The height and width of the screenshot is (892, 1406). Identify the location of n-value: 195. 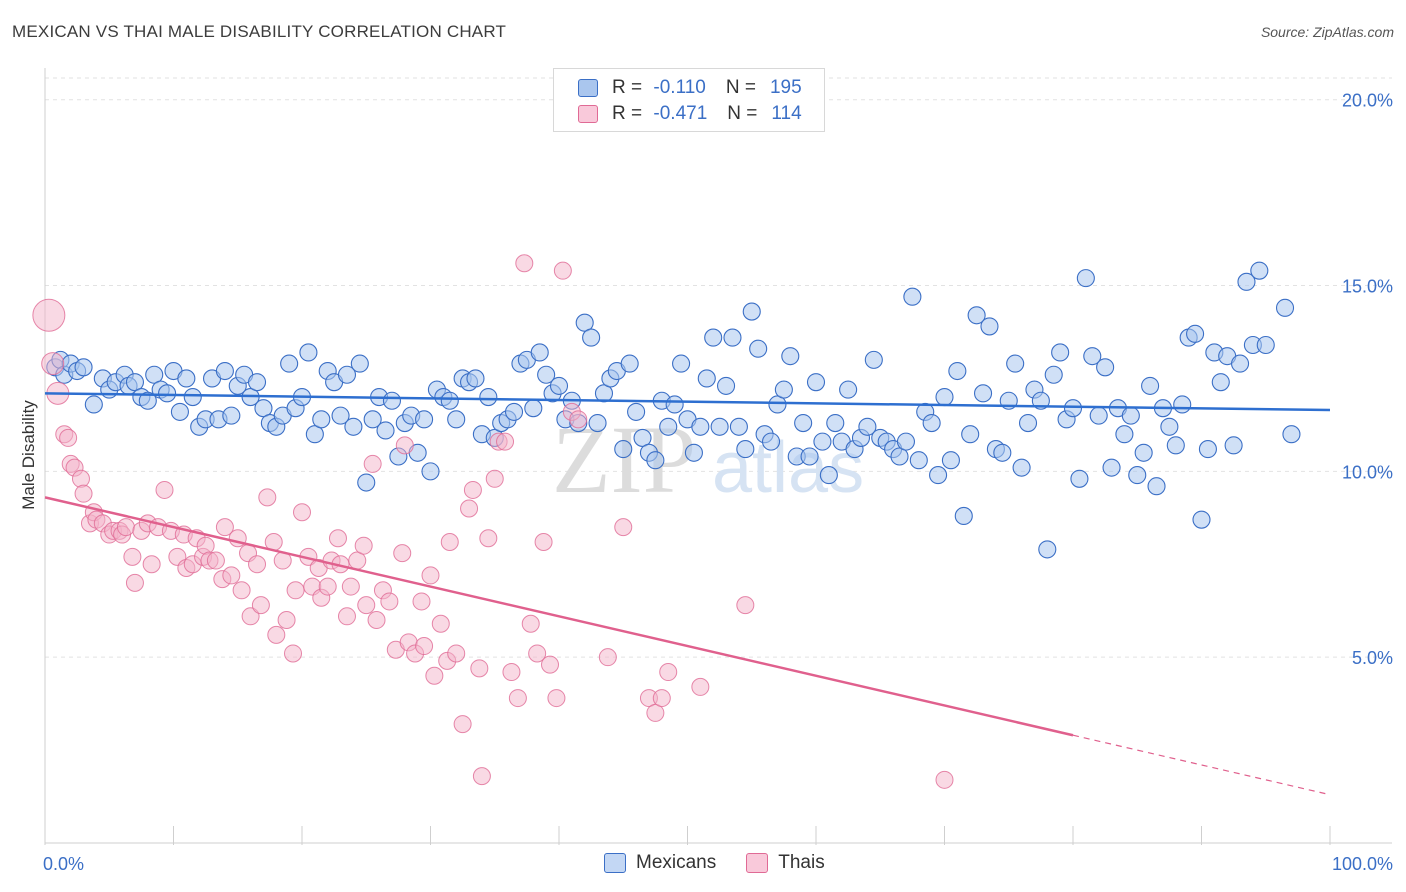
(785, 87).